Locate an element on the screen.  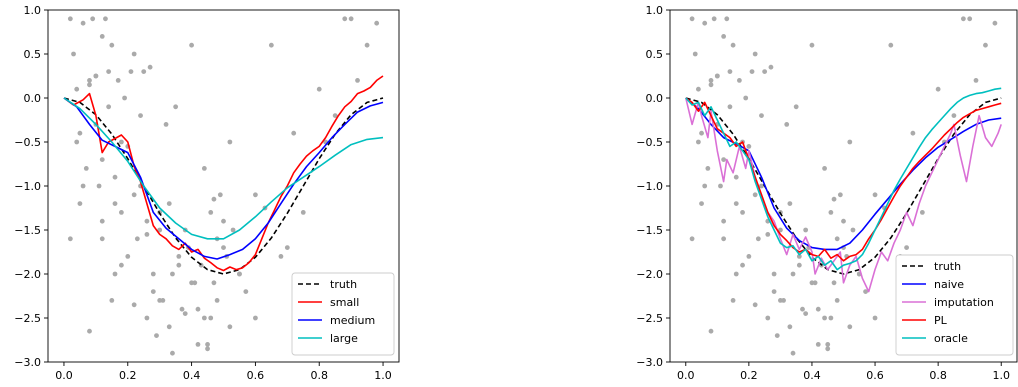
x-tick-label: 1.0 is located at coordinates (1001, 375).